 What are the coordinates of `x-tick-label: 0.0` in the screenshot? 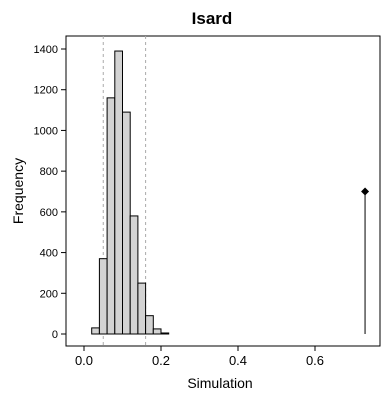 It's located at (84, 360).